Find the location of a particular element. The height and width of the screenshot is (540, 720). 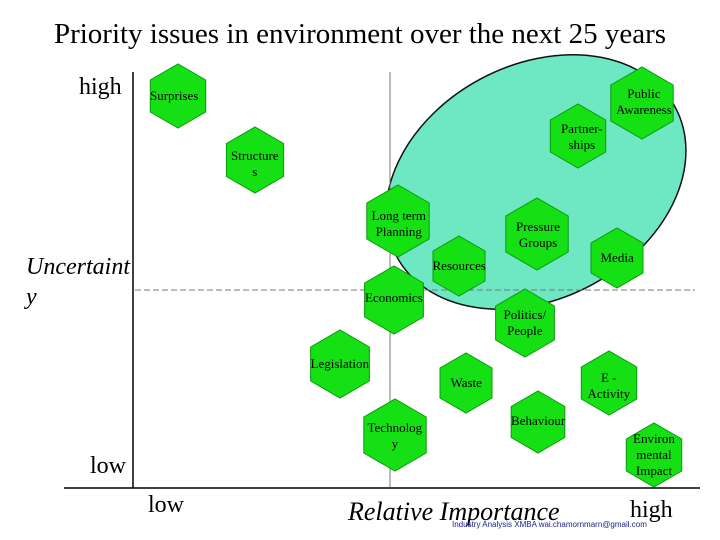

behaviour-hexagon is located at coordinates (538, 422).